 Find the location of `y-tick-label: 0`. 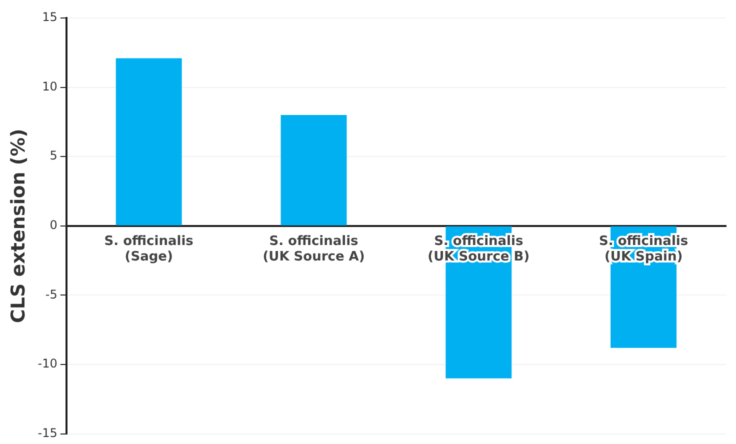

y-tick-label: 0 is located at coordinates (54, 225).